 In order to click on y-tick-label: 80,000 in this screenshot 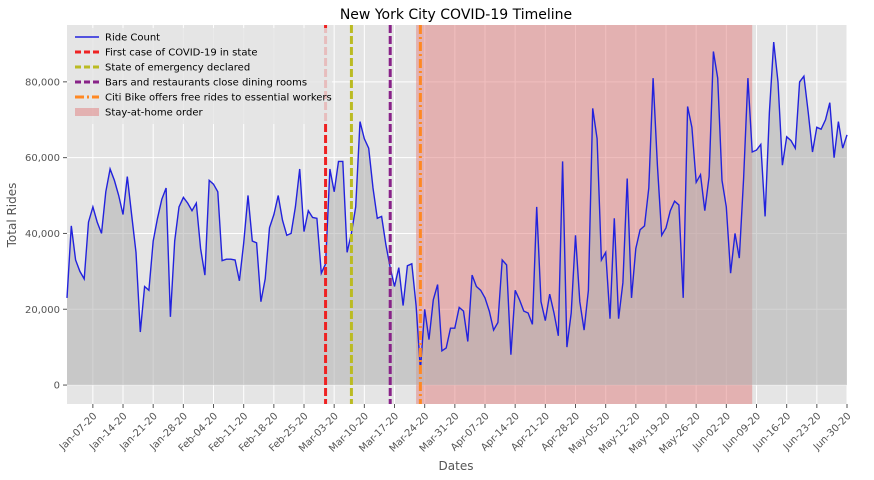, I will do `click(42, 82)`.